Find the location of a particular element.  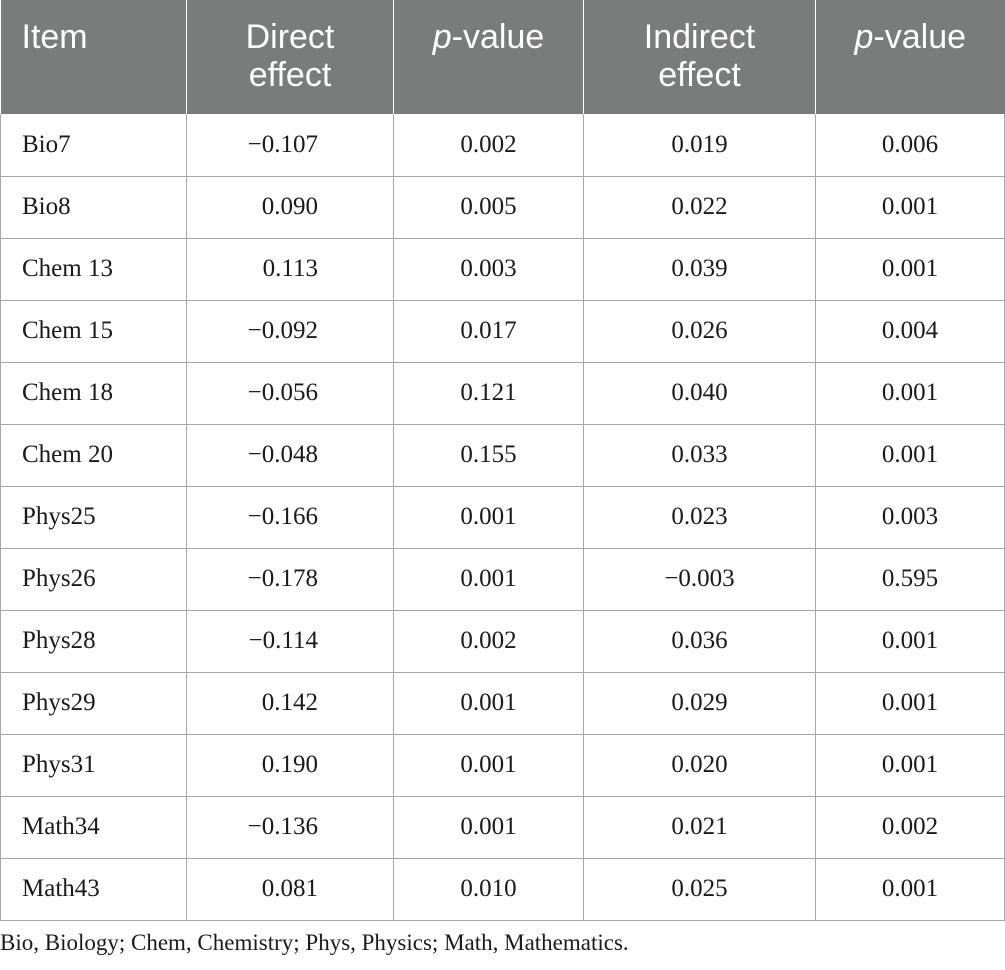

cell-p-value-direct: 0.121 is located at coordinates (488, 393).